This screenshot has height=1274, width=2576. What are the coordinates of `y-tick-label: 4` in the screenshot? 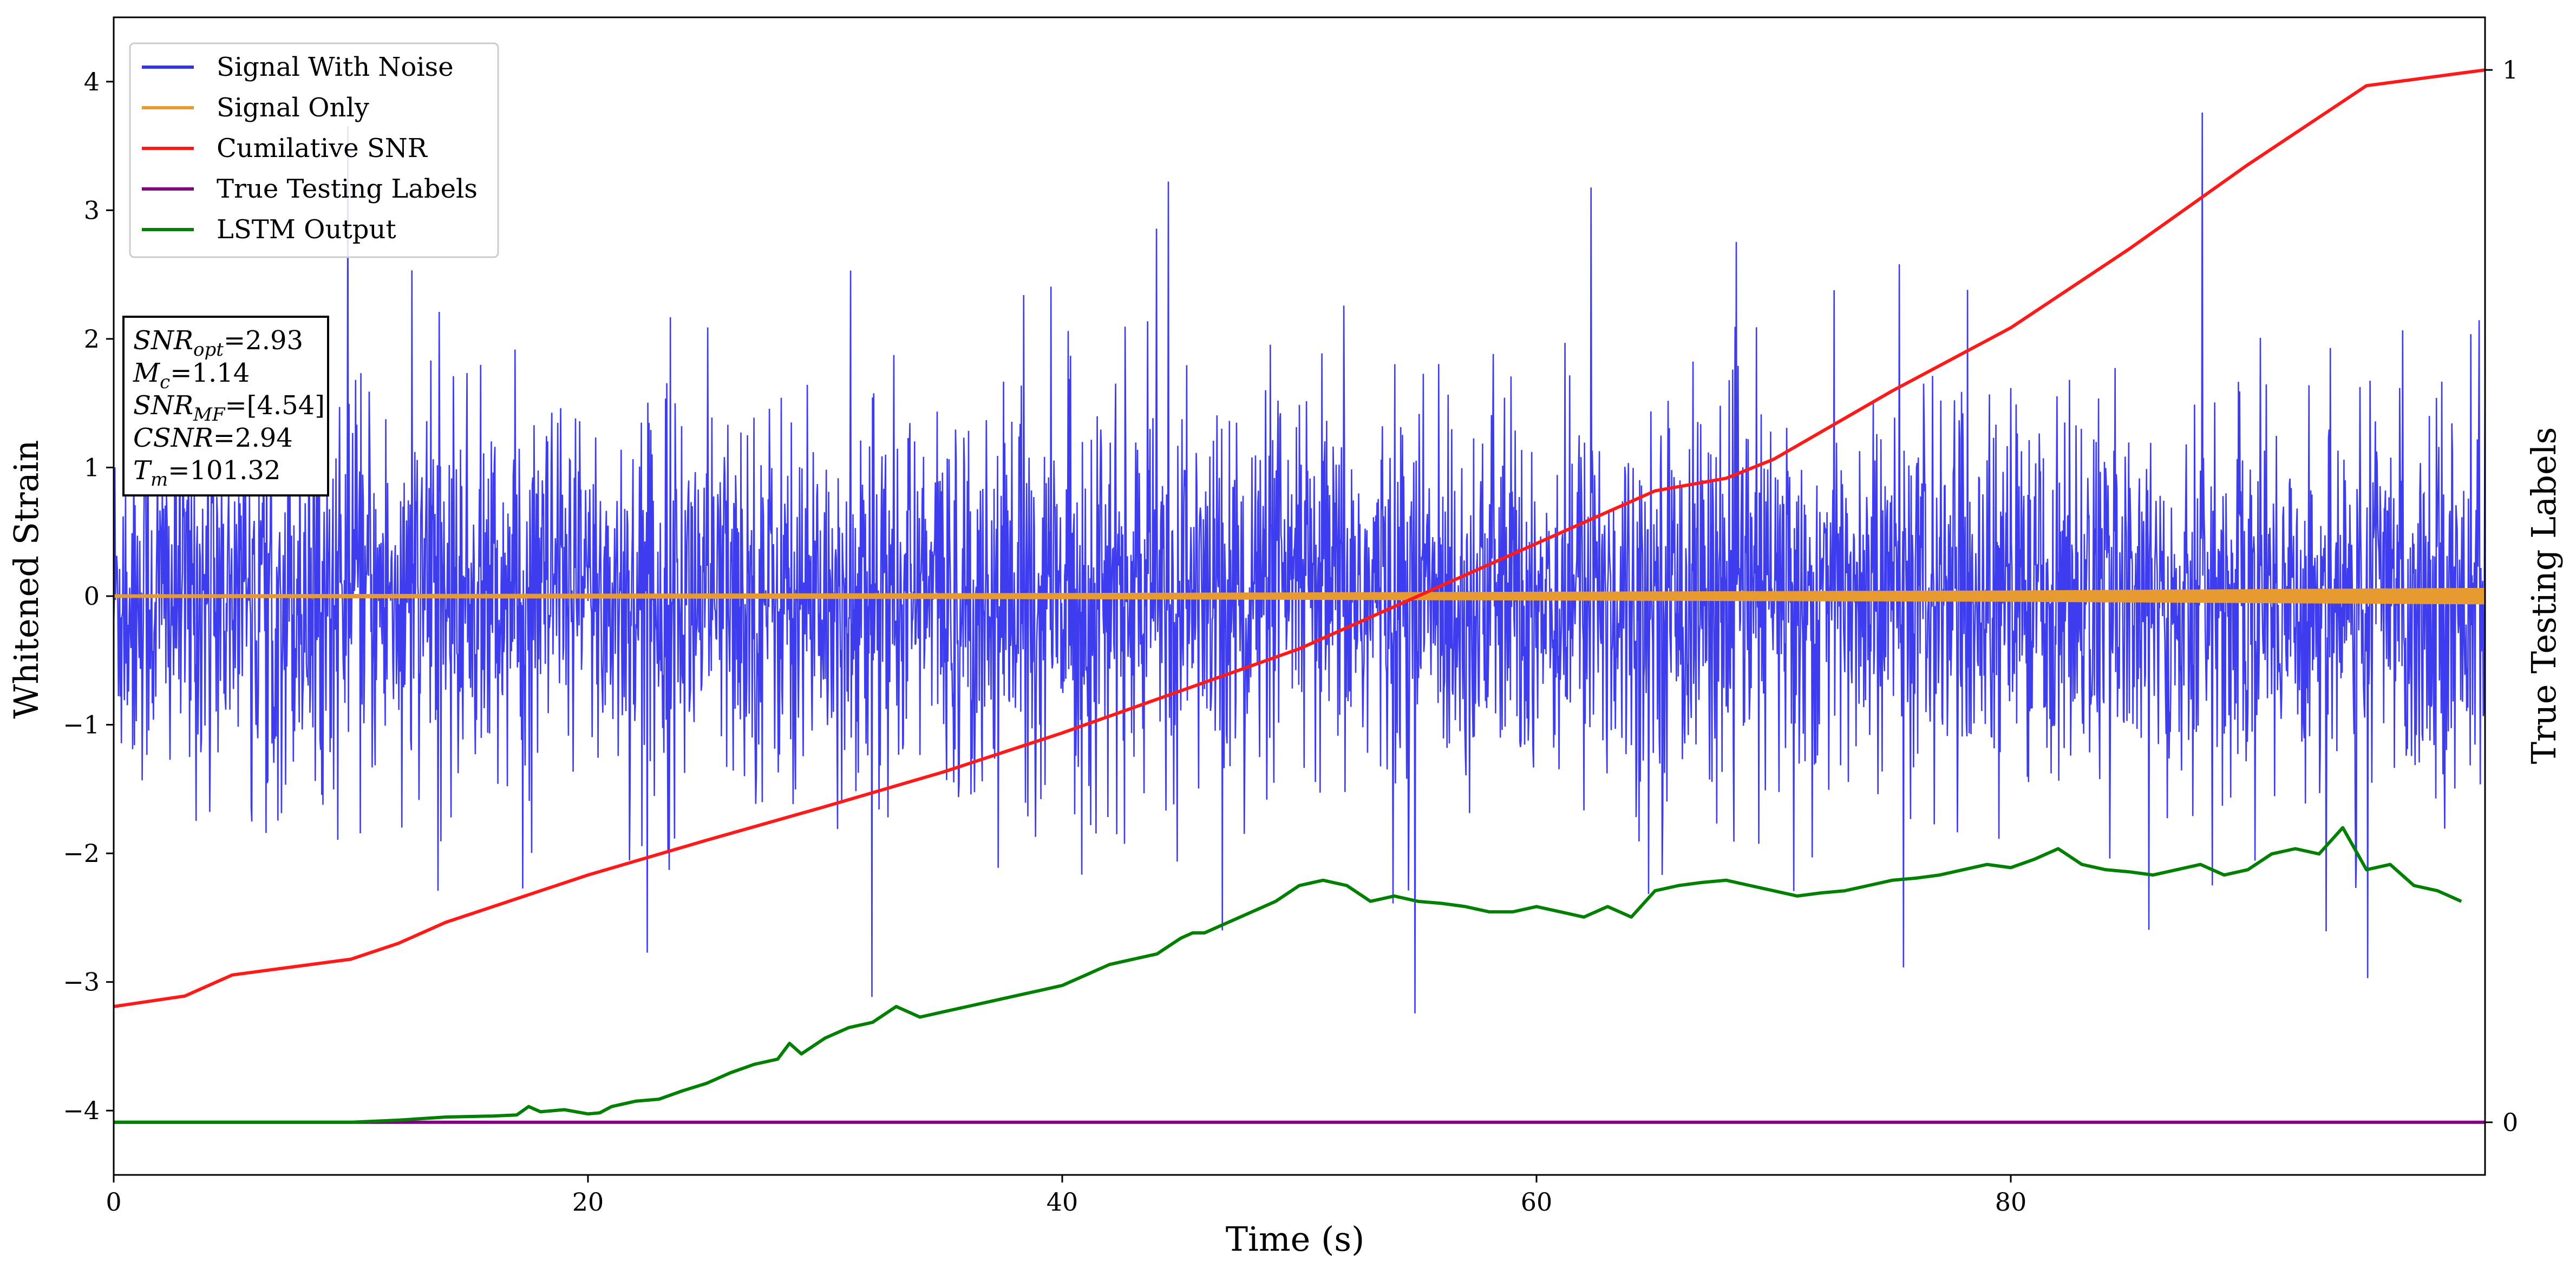 It's located at (92, 81).